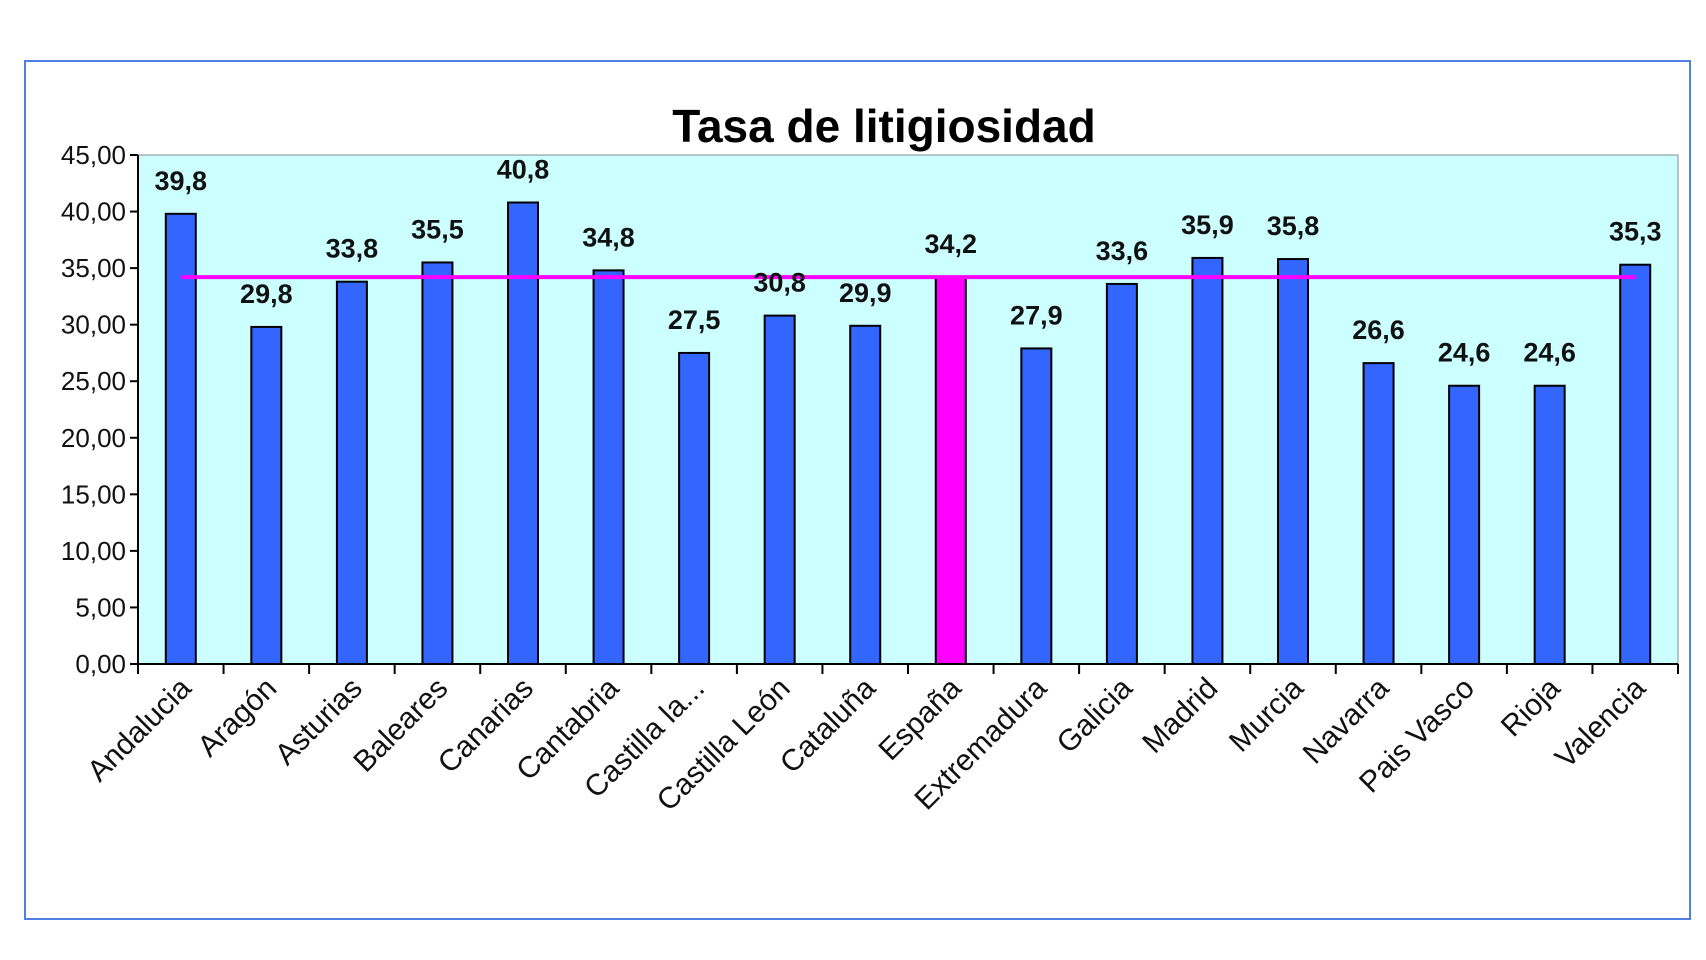  I want to click on bar-castilla-la, so click(694, 508).